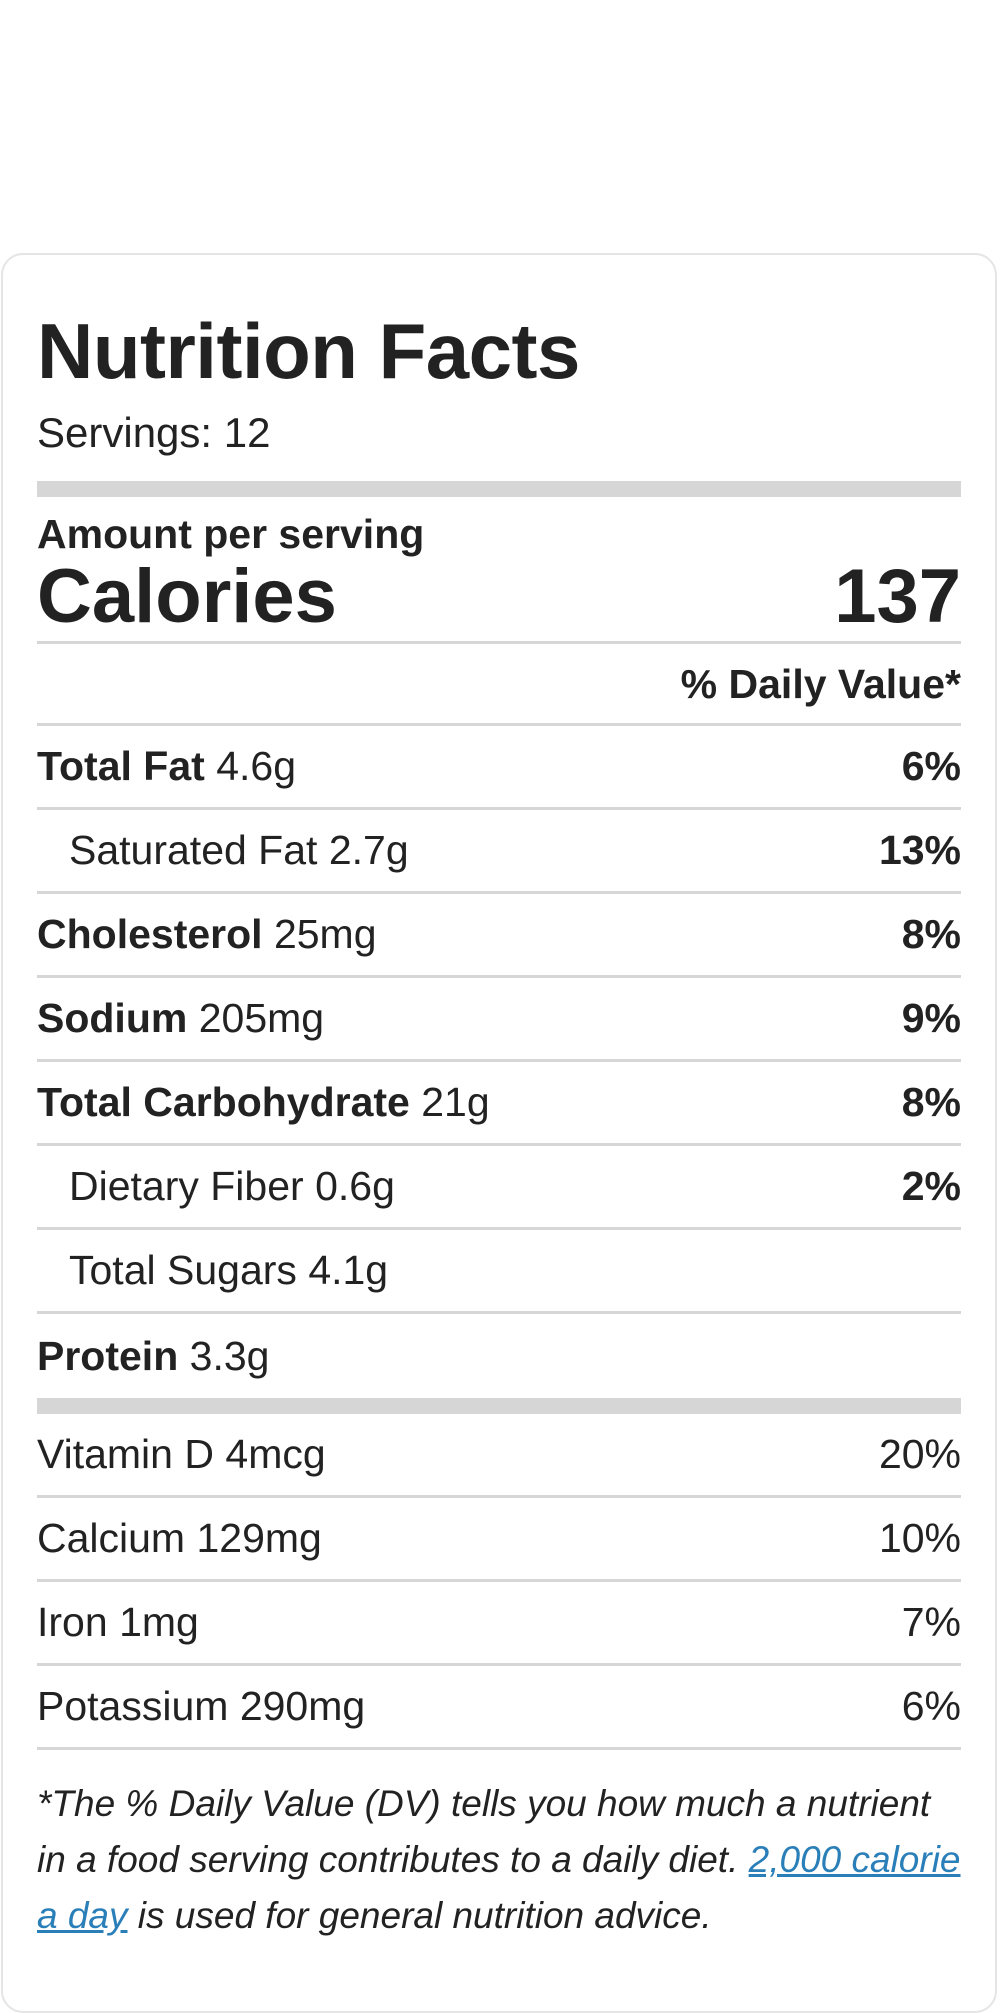  Describe the element at coordinates (931, 1018) in the screenshot. I see `nutrient-percent: 9%` at that location.